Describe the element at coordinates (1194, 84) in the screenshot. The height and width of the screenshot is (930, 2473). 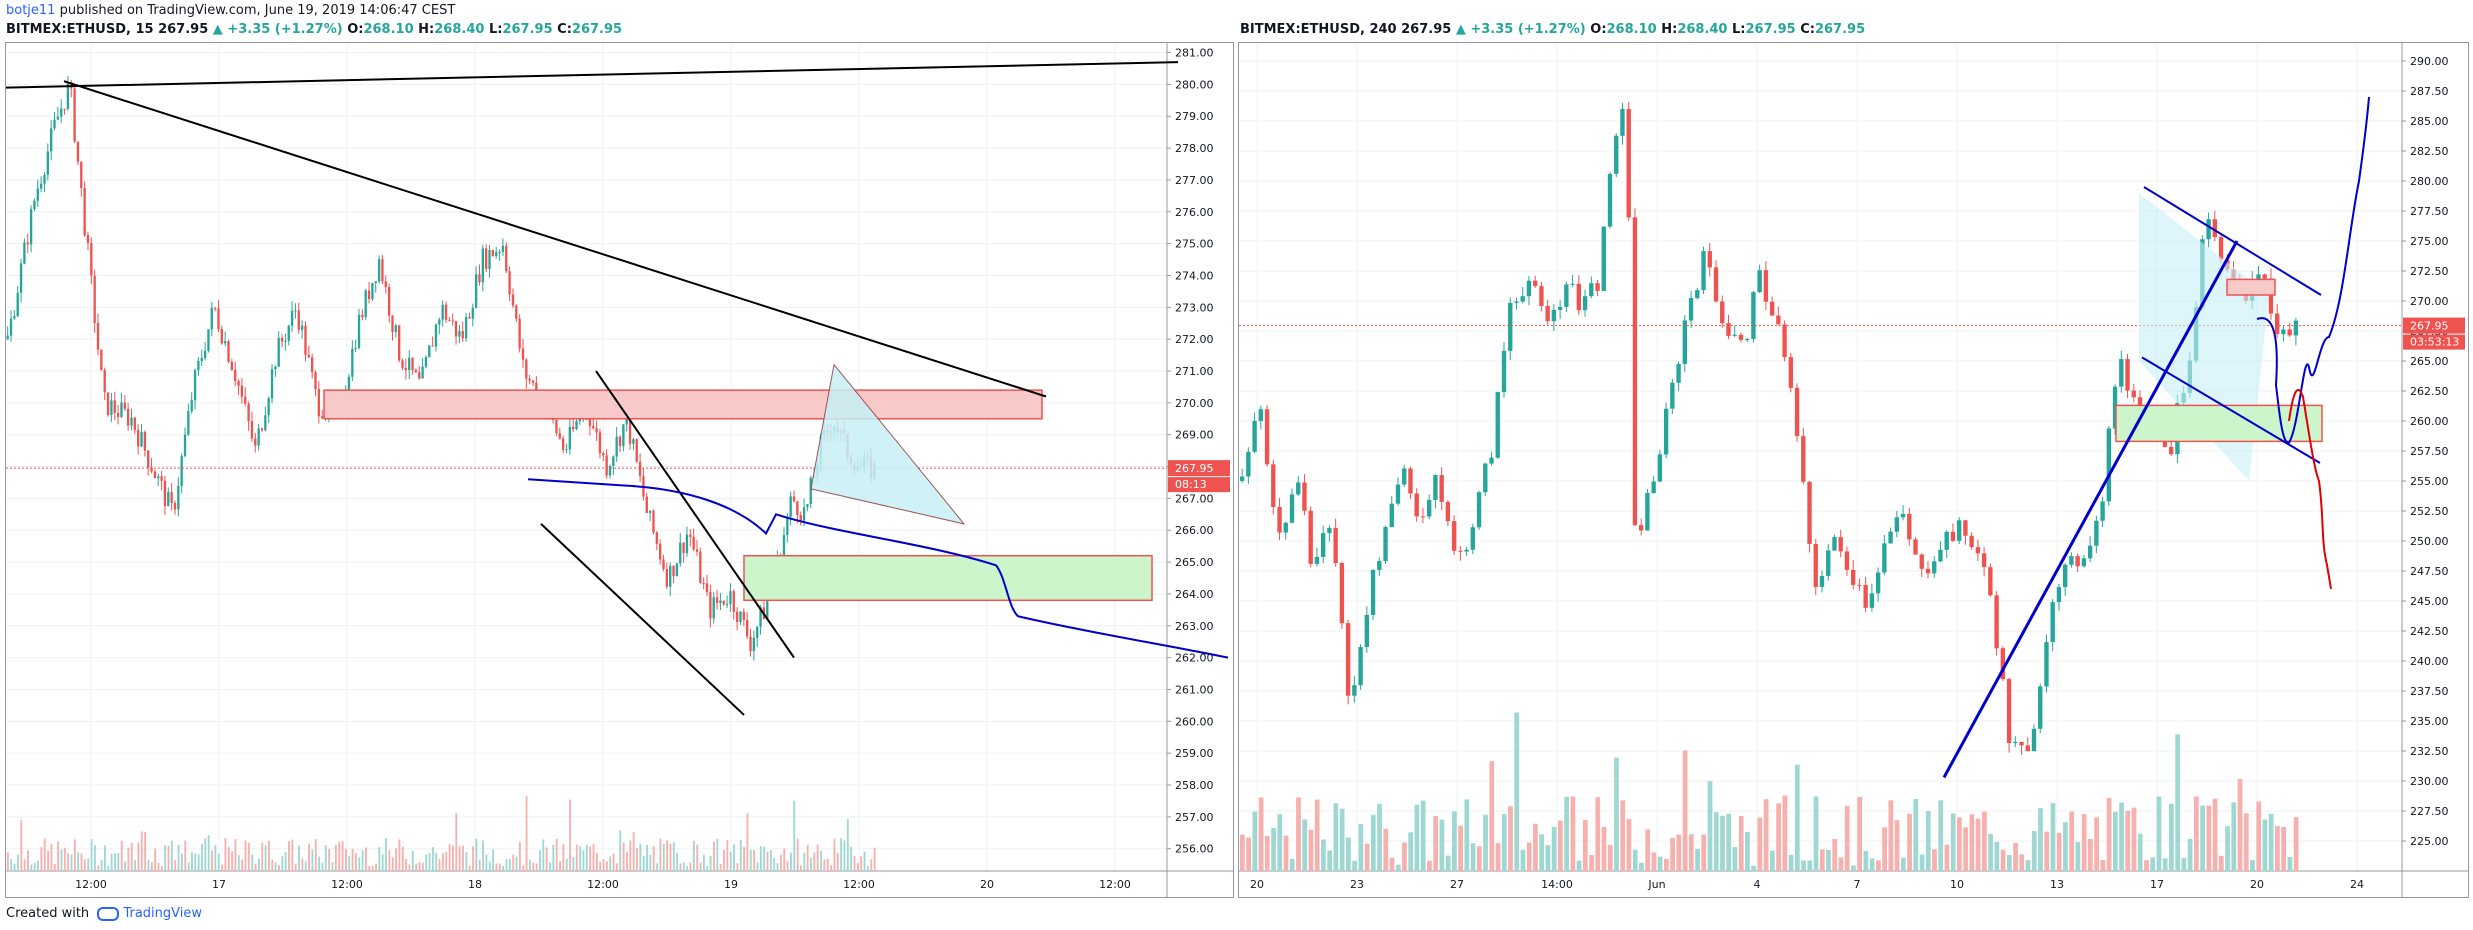
I see `y-tick-label: 280.00` at that location.